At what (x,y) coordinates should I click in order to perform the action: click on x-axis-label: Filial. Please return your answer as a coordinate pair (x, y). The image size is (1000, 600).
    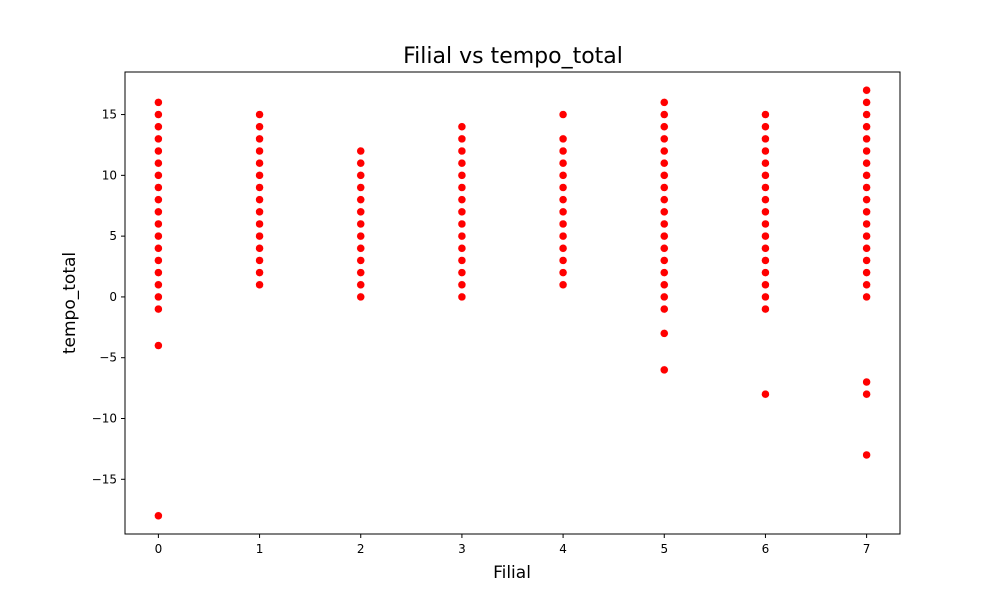
    Looking at the image, I should click on (512, 573).